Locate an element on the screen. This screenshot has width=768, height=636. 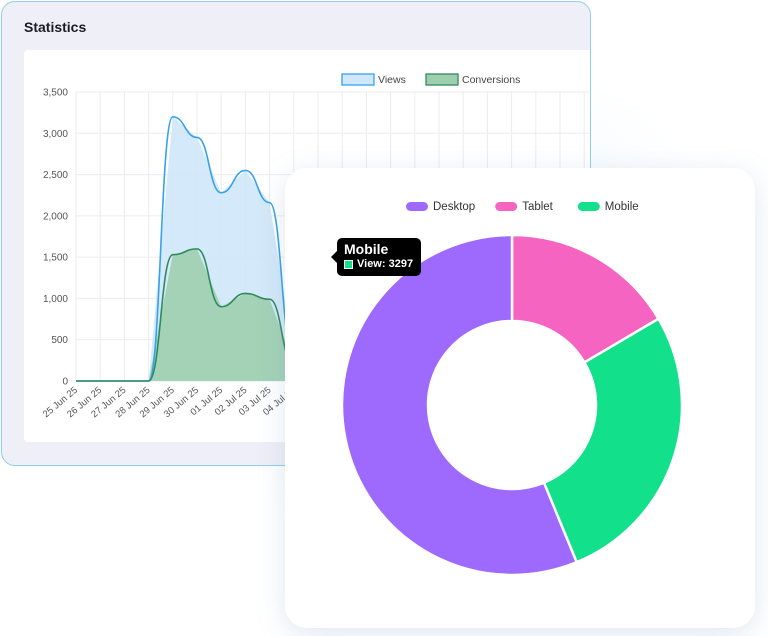
y-tick-label: 2,500 is located at coordinates (55, 175).